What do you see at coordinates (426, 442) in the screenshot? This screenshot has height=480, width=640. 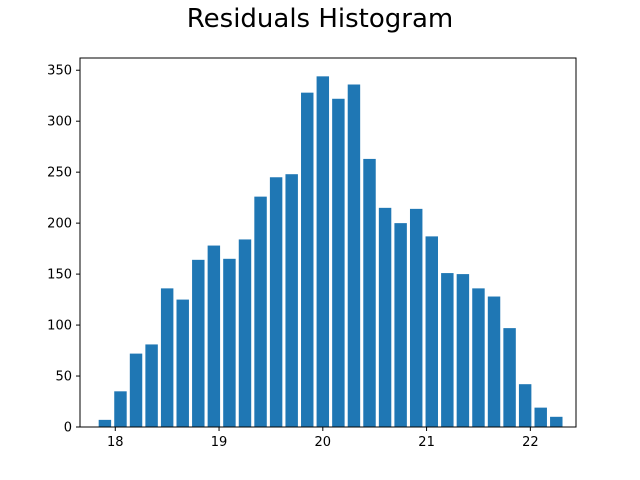 I see `x-tick-label: 21` at bounding box center [426, 442].